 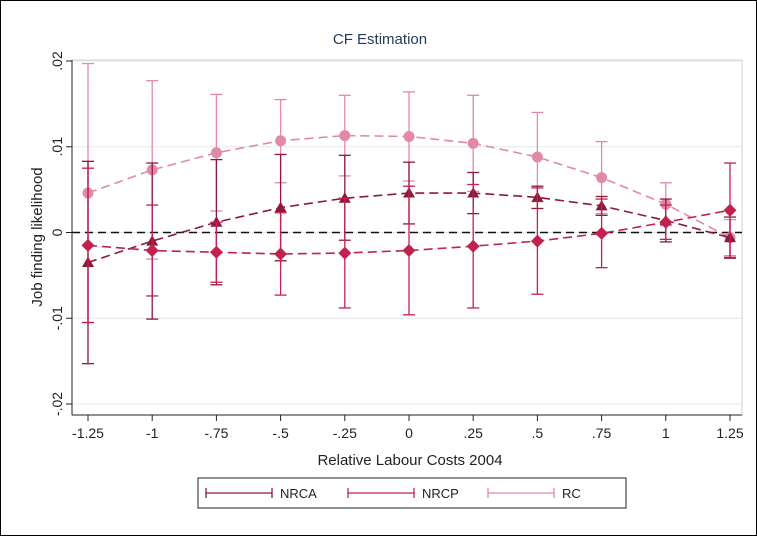 I want to click on y-tick-label-1: -.01, so click(x=57, y=318).